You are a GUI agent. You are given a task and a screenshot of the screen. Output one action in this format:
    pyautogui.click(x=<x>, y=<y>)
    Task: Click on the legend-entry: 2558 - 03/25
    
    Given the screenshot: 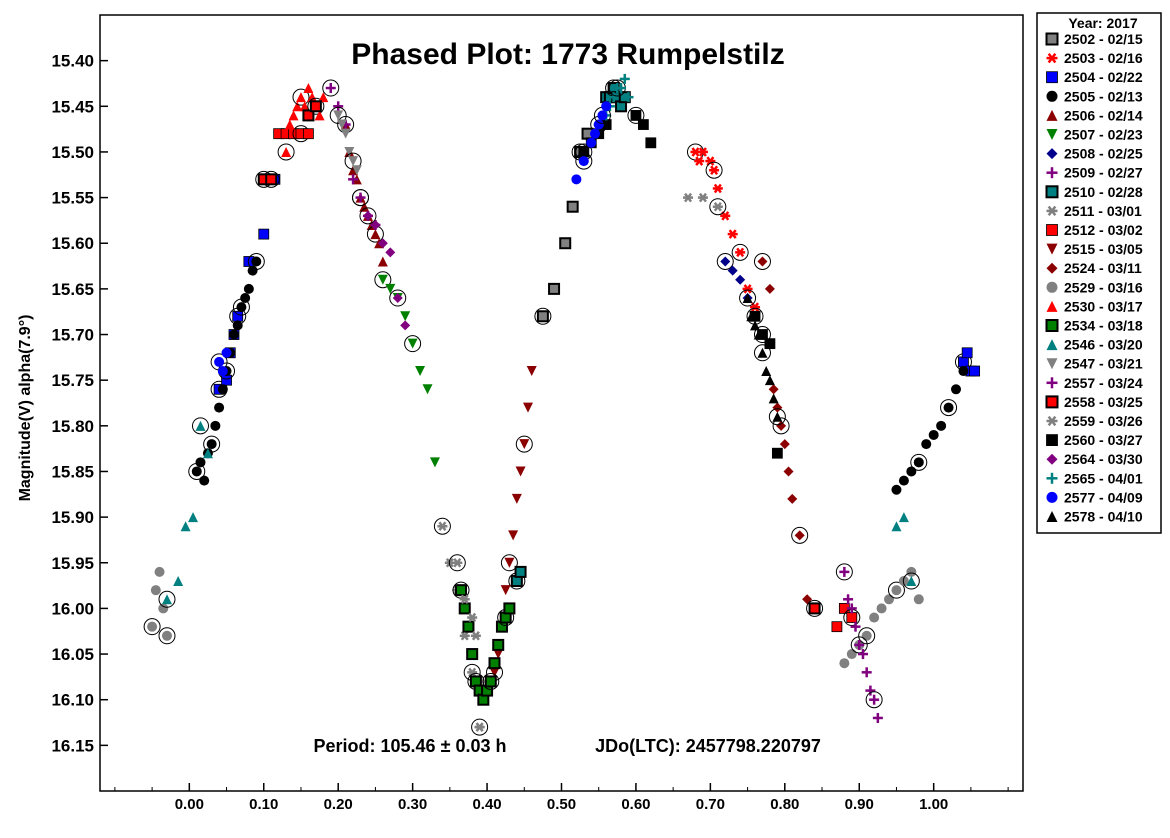 What is the action you would take?
    pyautogui.click(x=1103, y=402)
    